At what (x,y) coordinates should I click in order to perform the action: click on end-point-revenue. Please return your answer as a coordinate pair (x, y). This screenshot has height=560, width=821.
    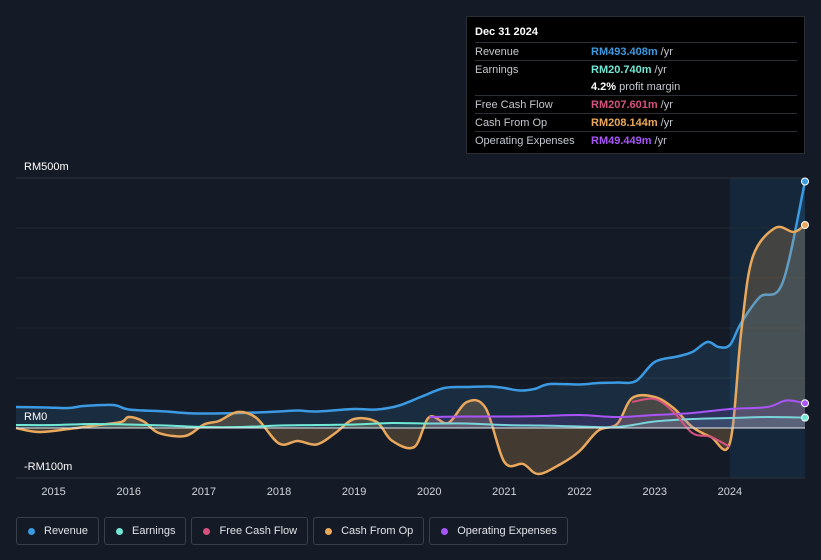
    Looking at the image, I should click on (805, 181).